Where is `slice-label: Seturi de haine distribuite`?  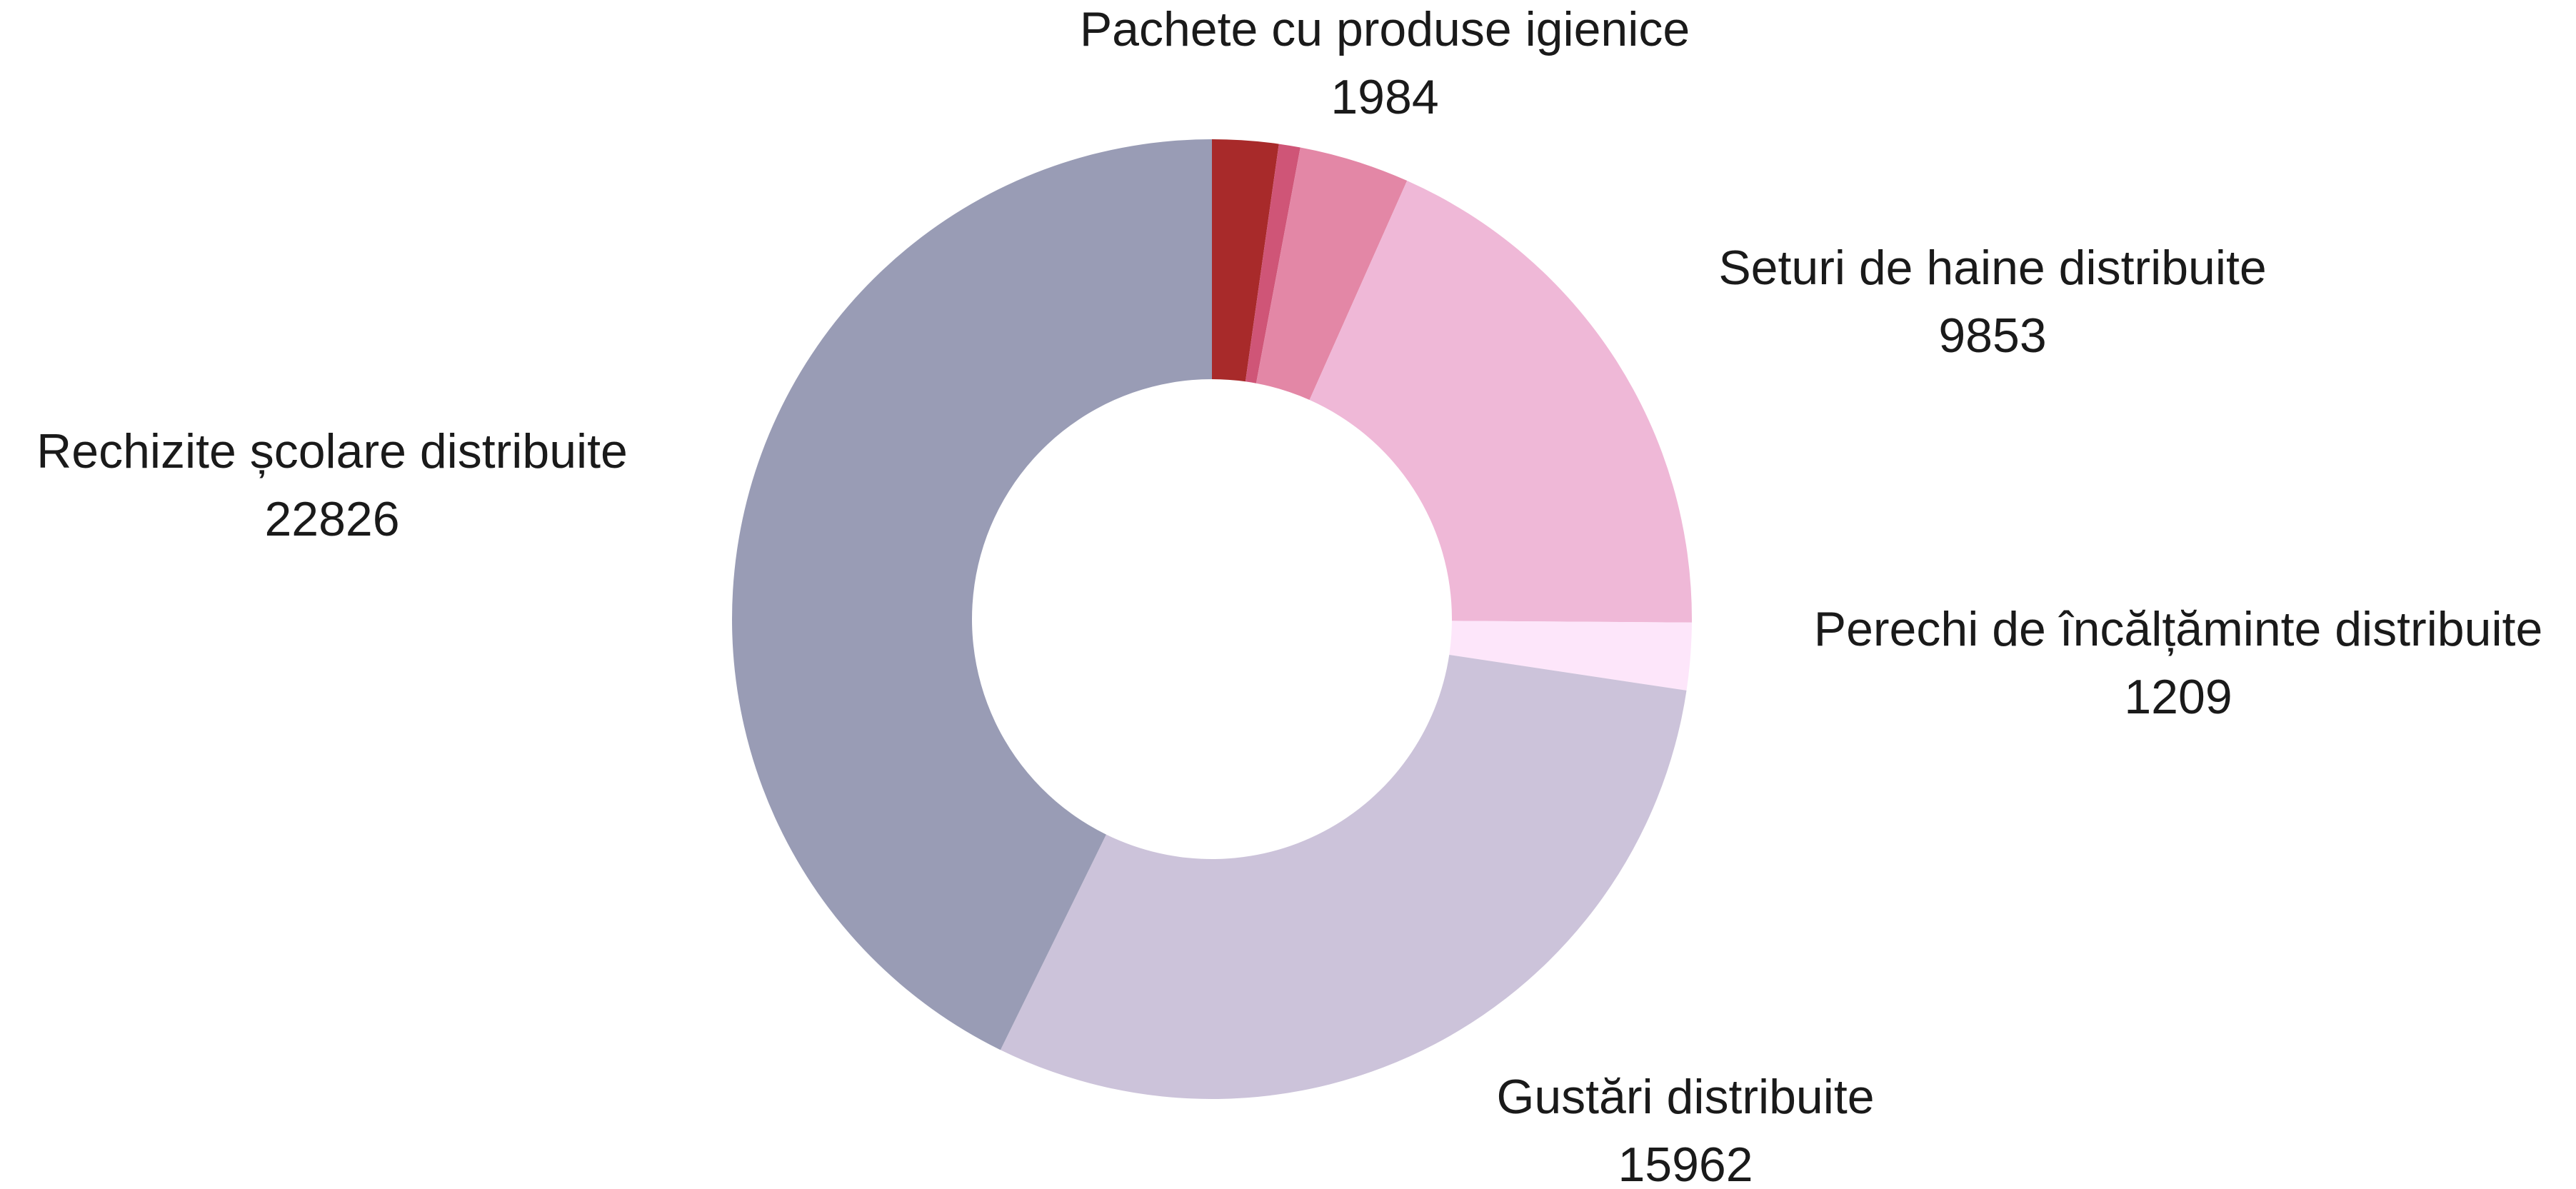
slice-label: Seturi de haine distribuite is located at coordinates (1992, 268).